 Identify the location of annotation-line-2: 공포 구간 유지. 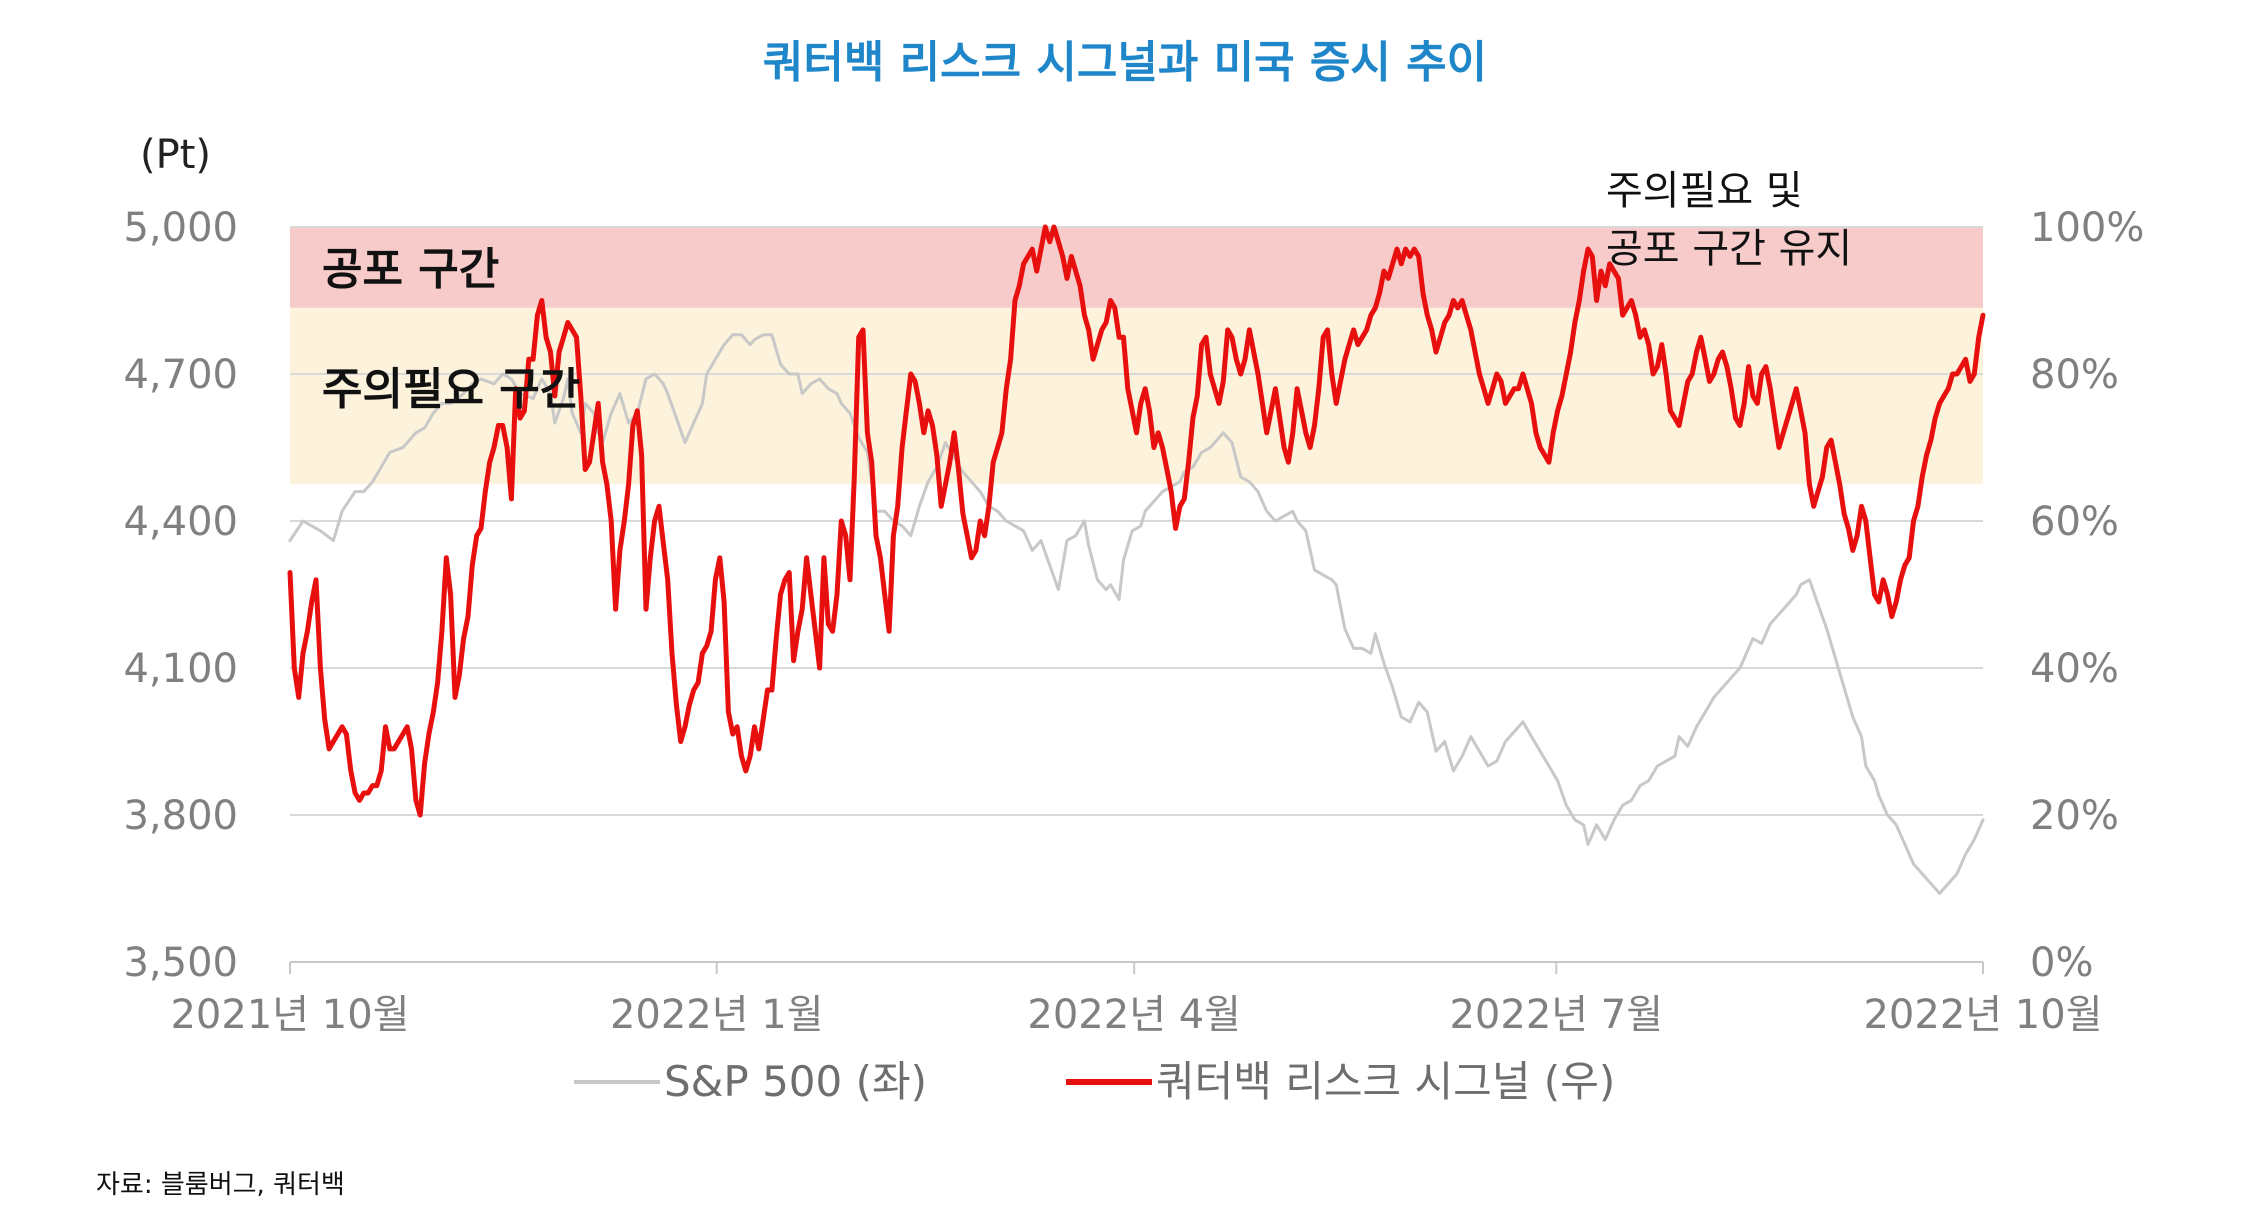
(1729, 249).